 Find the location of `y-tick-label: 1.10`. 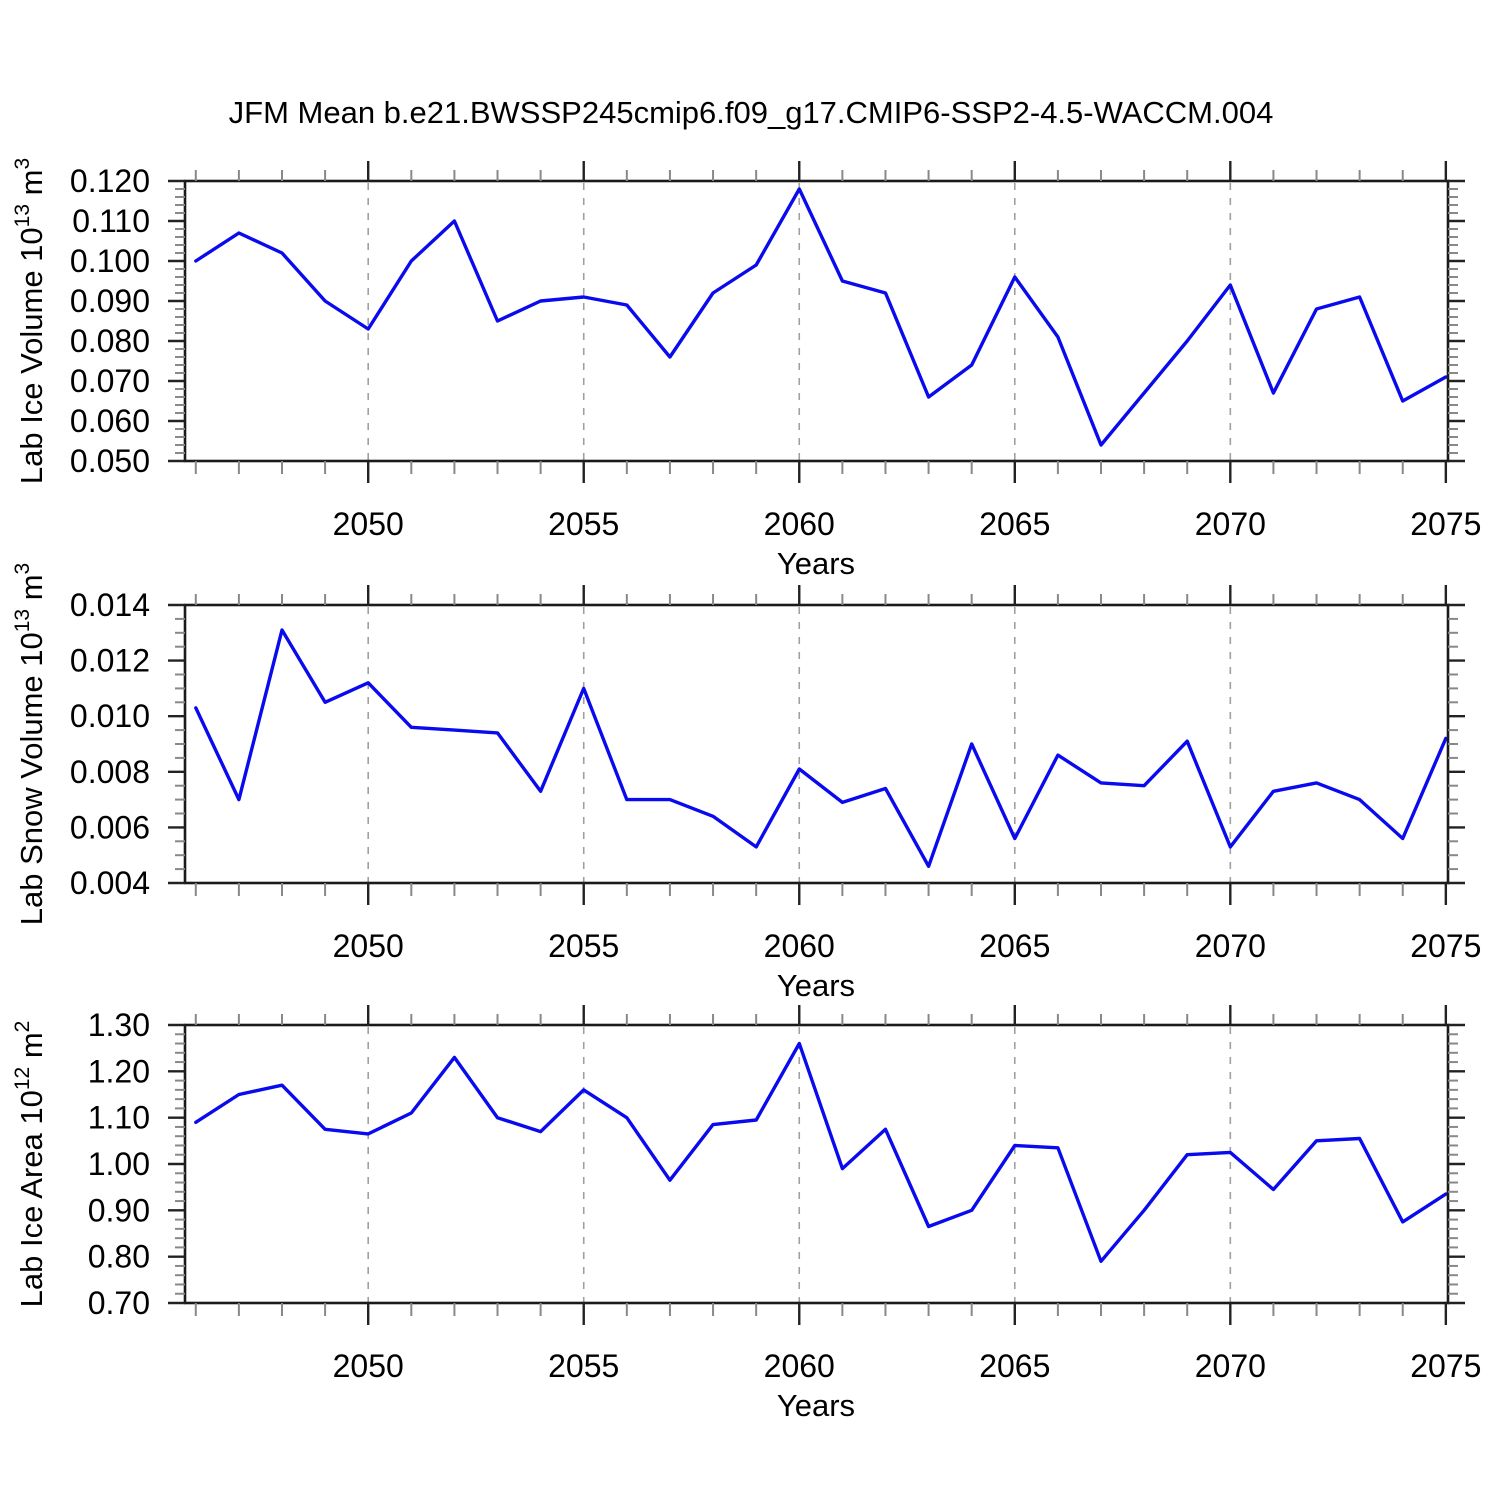

y-tick-label: 1.10 is located at coordinates (119, 1118).